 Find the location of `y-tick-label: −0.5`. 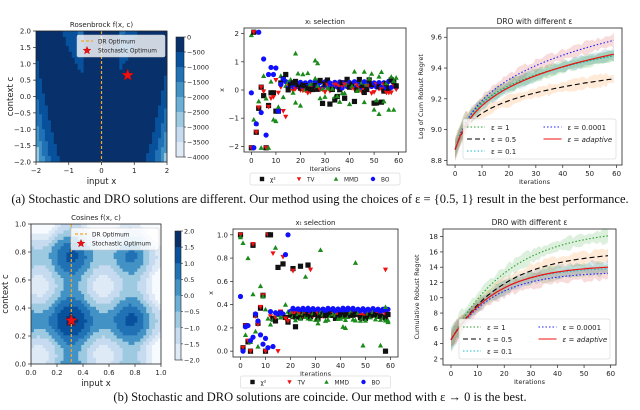

y-tick-label: −0.5 is located at coordinates (22, 113).